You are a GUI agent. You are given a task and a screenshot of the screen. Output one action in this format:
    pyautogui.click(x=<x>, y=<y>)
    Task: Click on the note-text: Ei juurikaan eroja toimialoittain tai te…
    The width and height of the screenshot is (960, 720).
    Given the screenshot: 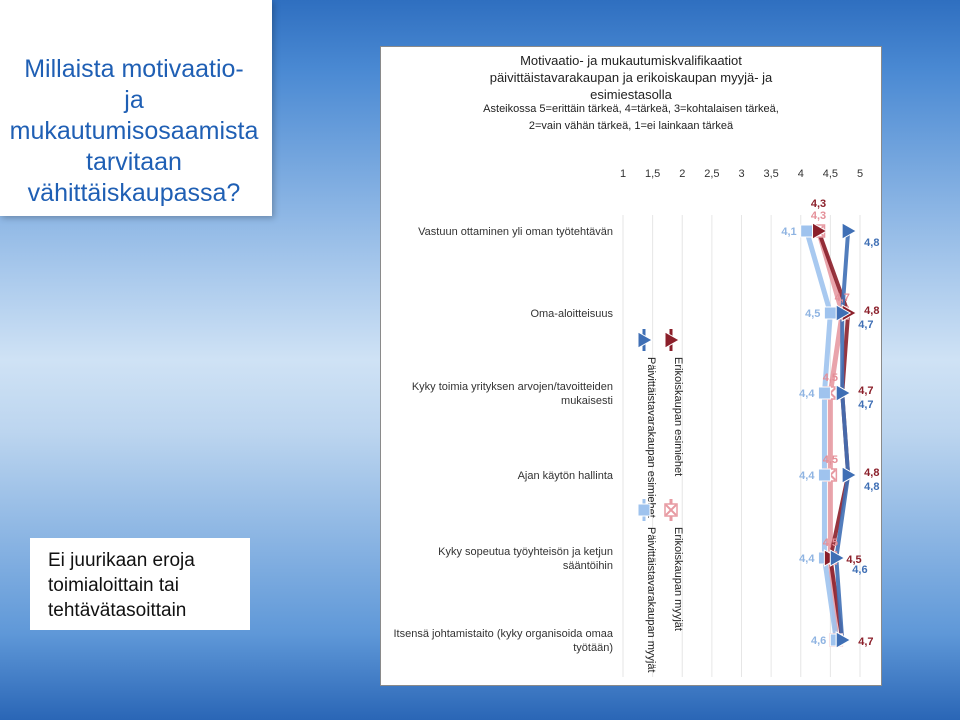 What is the action you would take?
    pyautogui.click(x=148, y=585)
    